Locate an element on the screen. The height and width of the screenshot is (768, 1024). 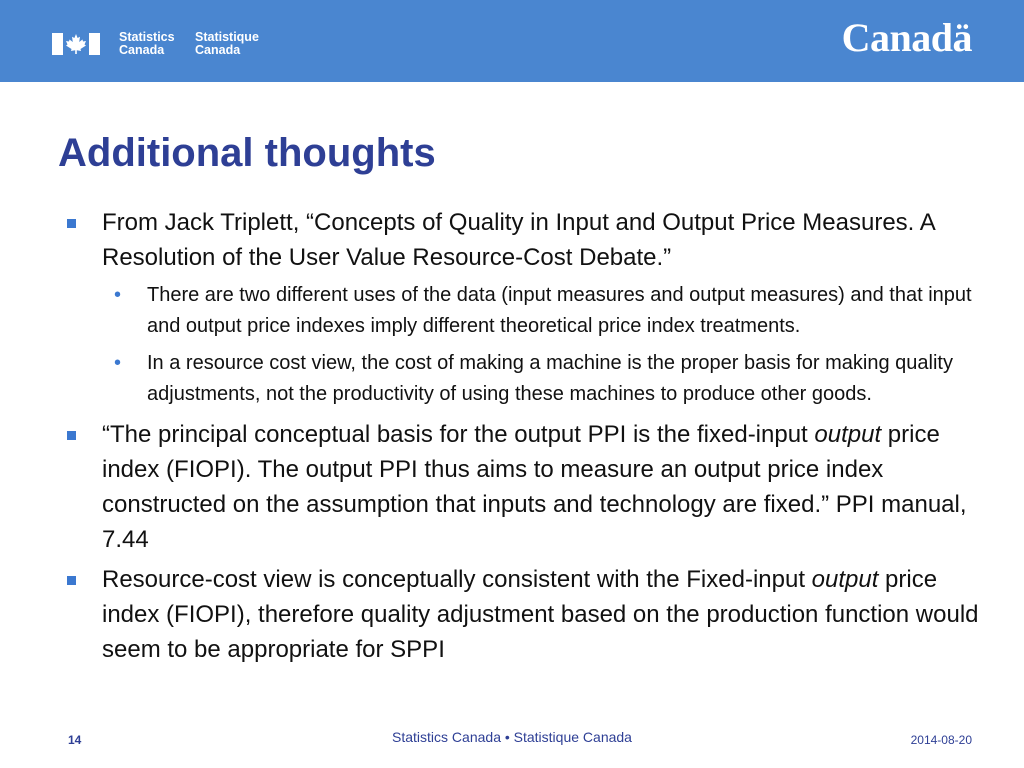
maple-leaf-icon is located at coordinates (76, 44).